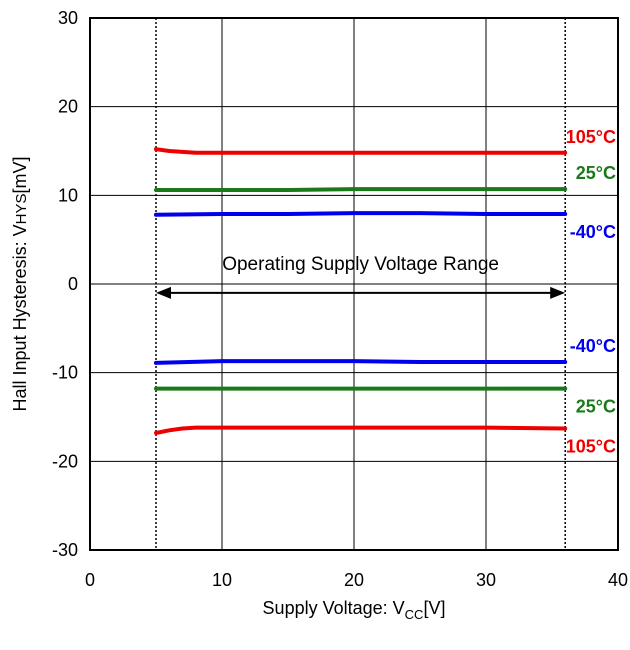  What do you see at coordinates (21, 209) in the screenshot?
I see `y-axis-title-subscript: HYS` at bounding box center [21, 209].